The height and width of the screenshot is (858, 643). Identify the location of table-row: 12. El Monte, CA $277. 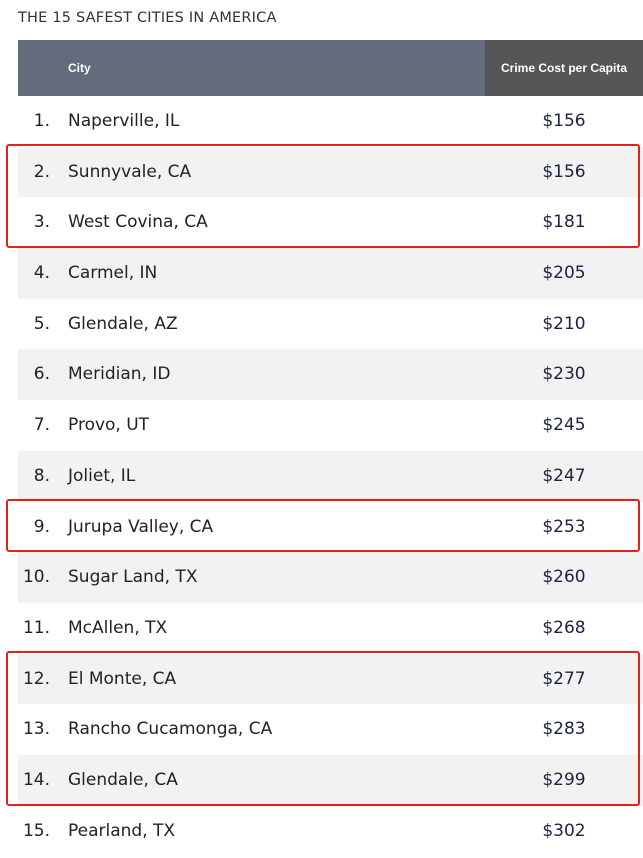
(330, 679).